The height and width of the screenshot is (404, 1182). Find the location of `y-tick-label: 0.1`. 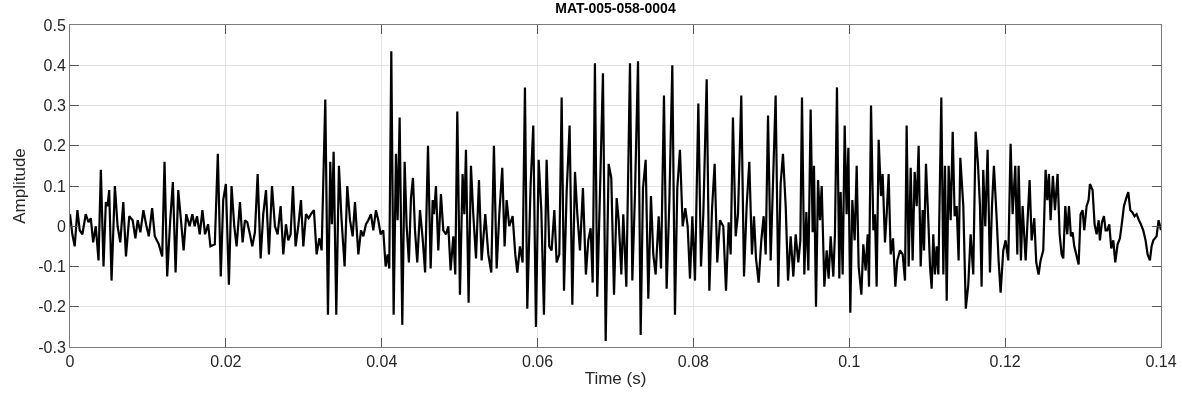

y-tick-label: 0.1 is located at coordinates (54, 186).